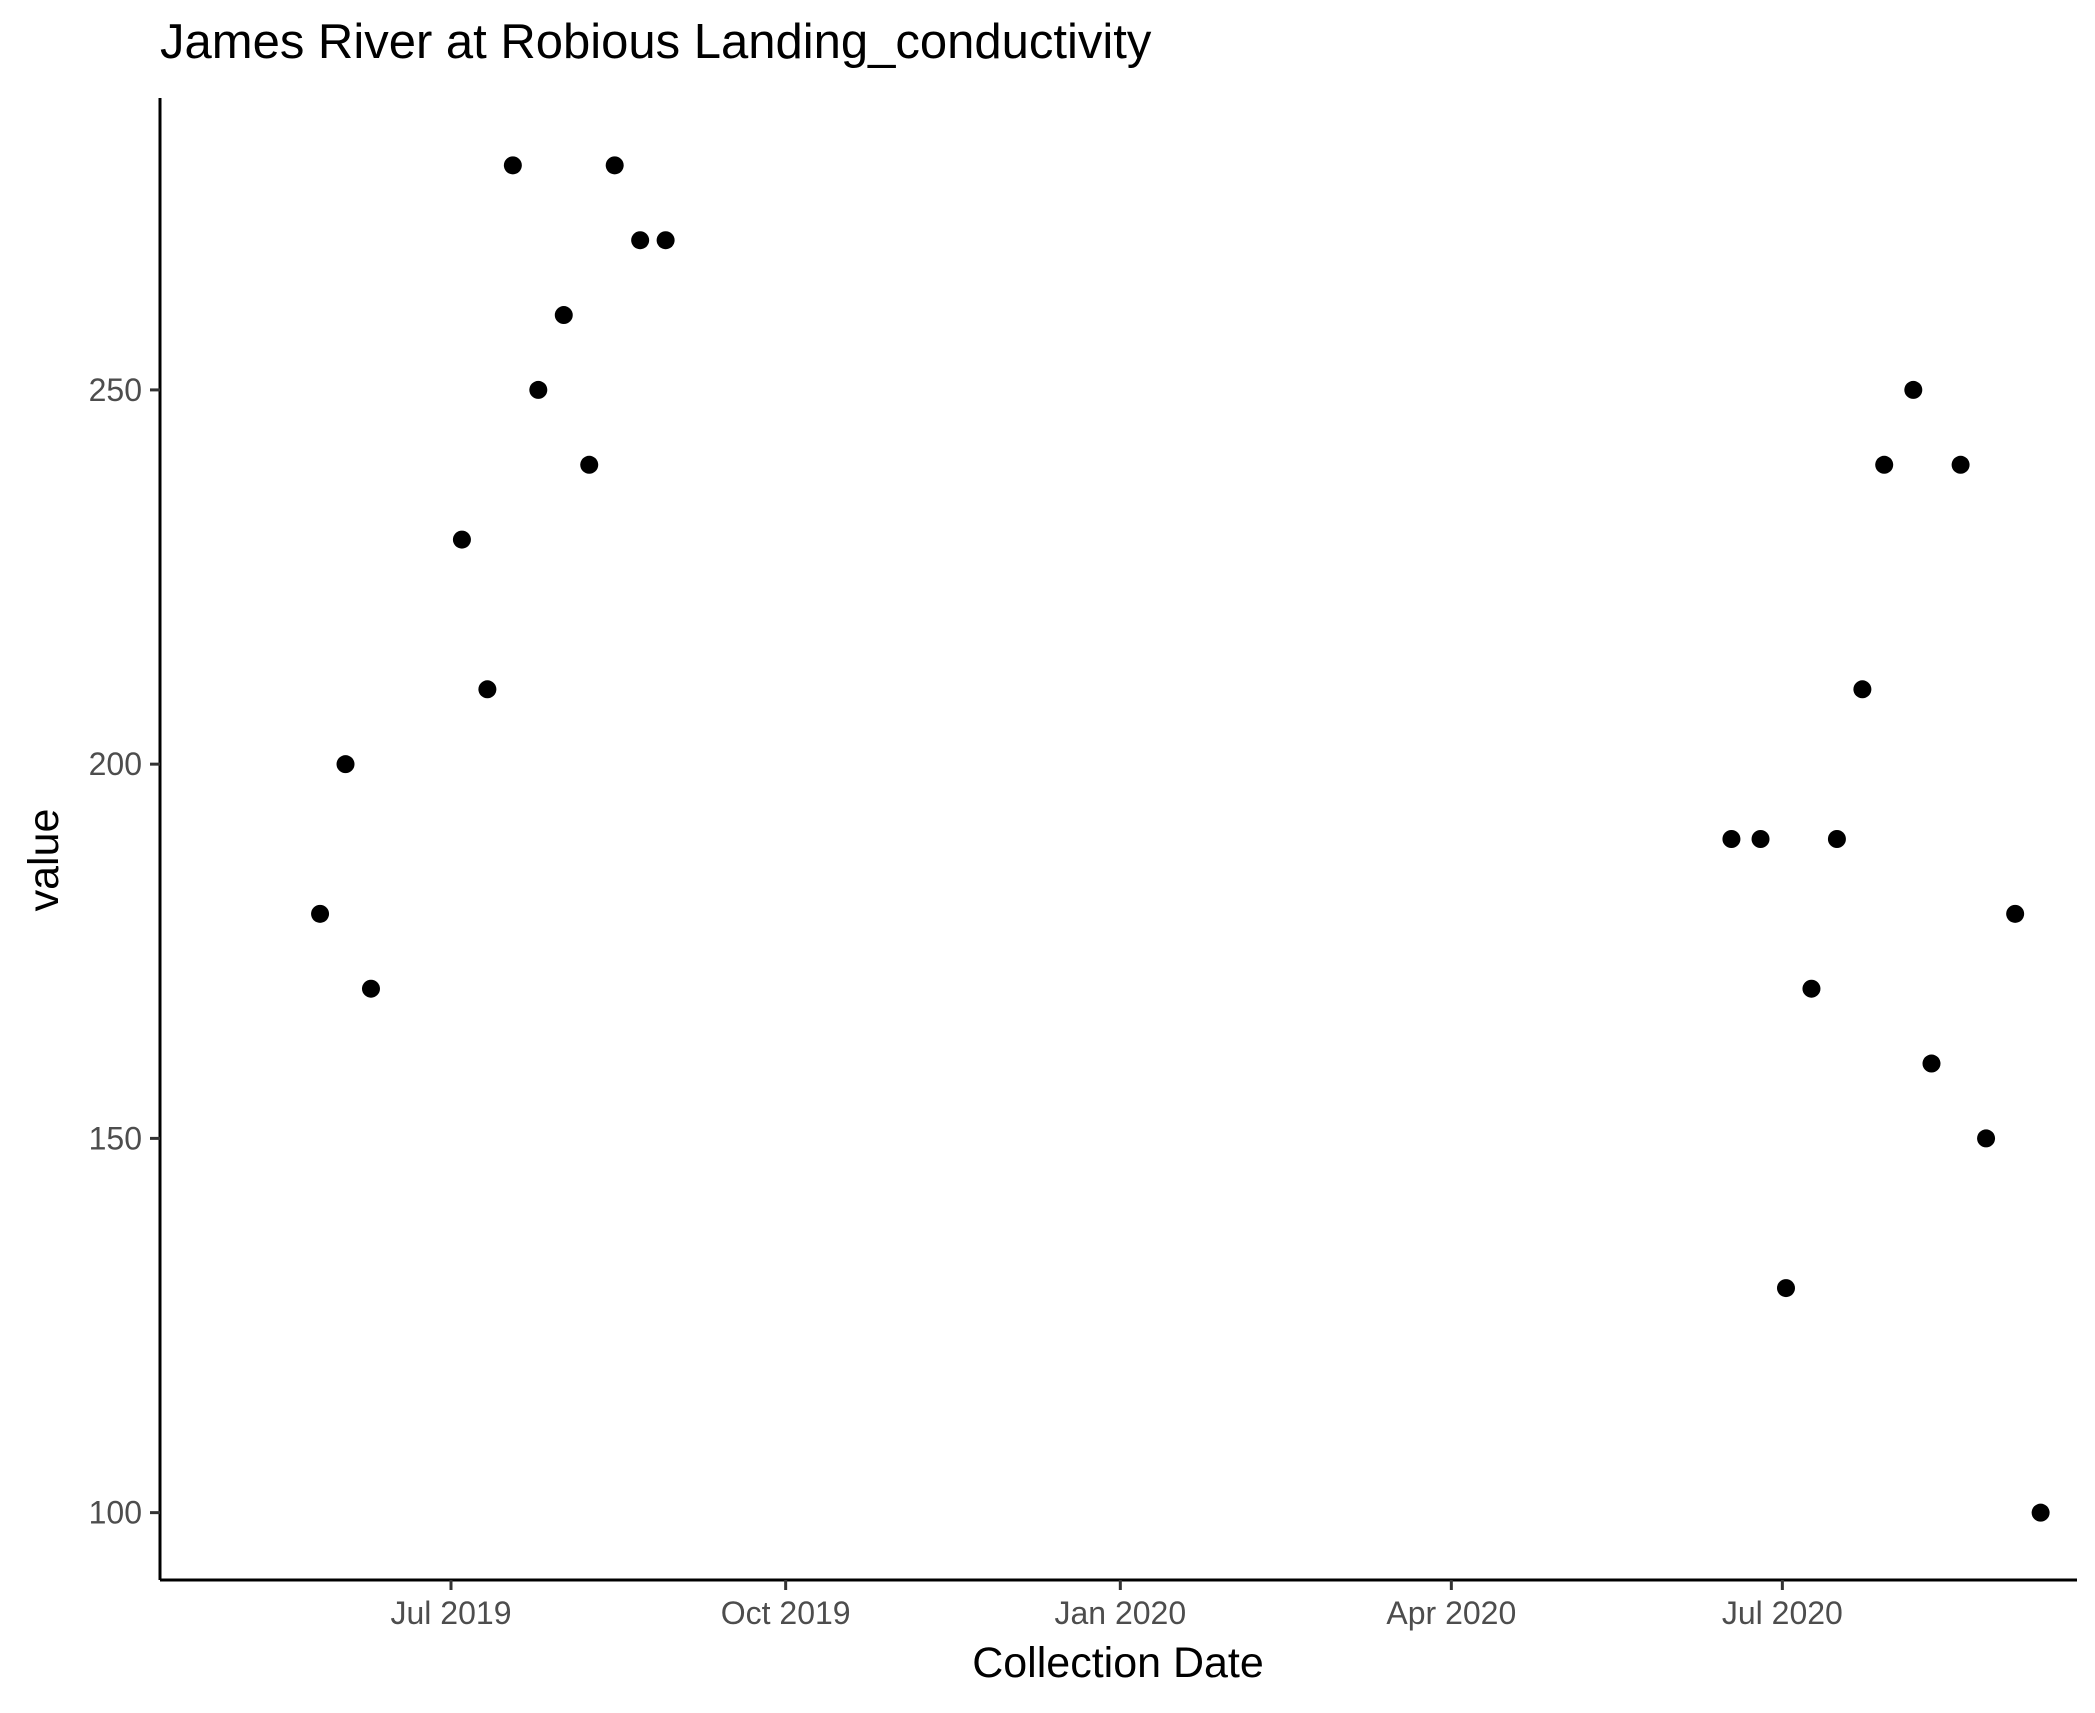  What do you see at coordinates (451, 1613) in the screenshot?
I see `x-tick-label: Jul 2019` at bounding box center [451, 1613].